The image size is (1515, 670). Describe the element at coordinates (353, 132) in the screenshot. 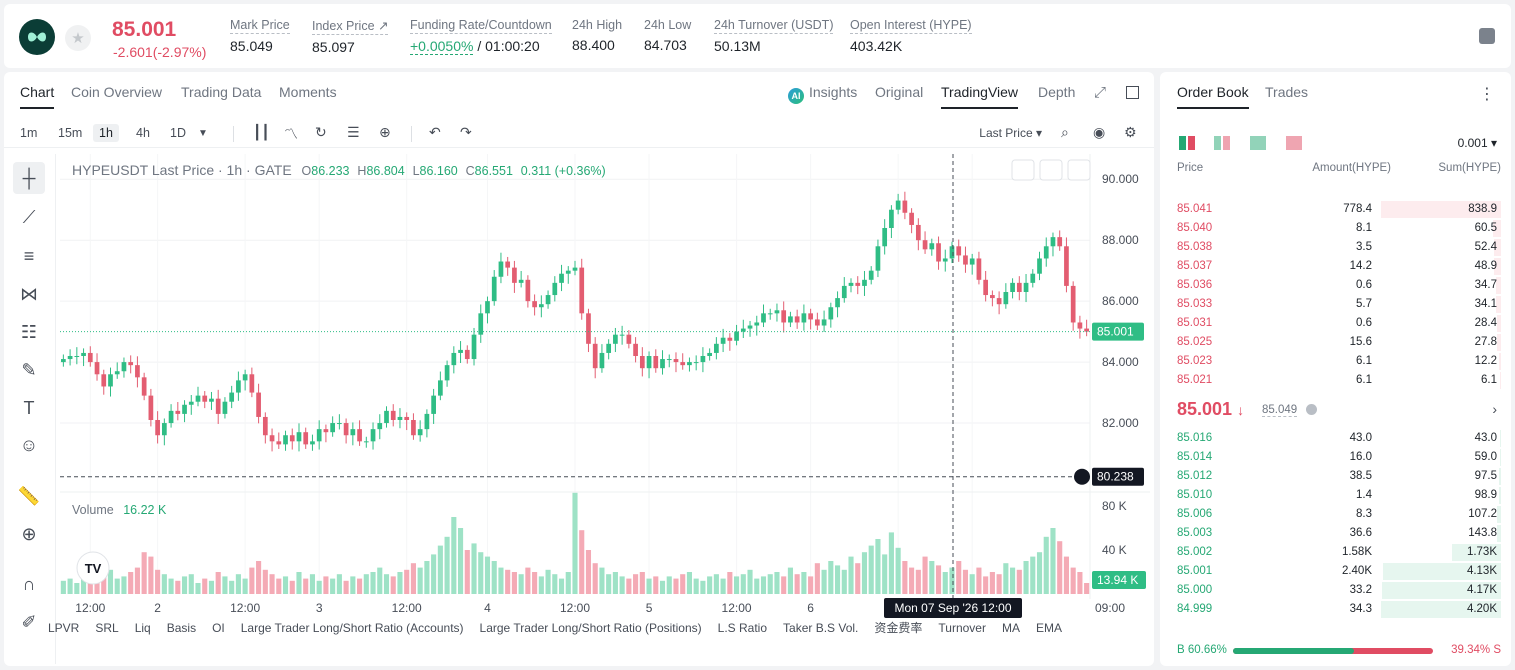

I see `template-icon: ☰` at that location.